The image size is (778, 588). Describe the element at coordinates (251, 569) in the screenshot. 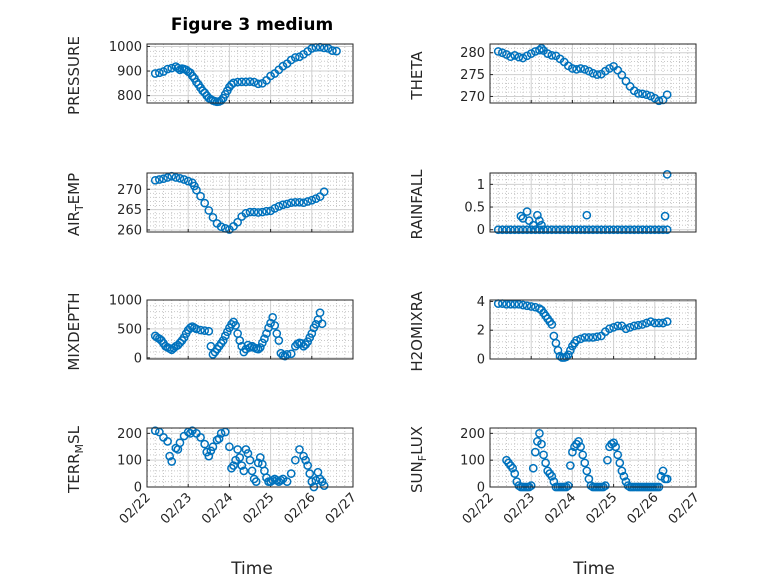

I see `x-axis-label-left: Time` at that location.